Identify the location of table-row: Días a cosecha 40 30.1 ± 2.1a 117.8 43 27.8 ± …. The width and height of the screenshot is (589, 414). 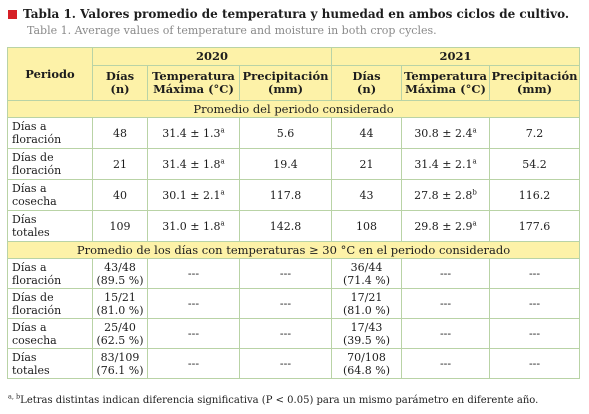
(294, 195).